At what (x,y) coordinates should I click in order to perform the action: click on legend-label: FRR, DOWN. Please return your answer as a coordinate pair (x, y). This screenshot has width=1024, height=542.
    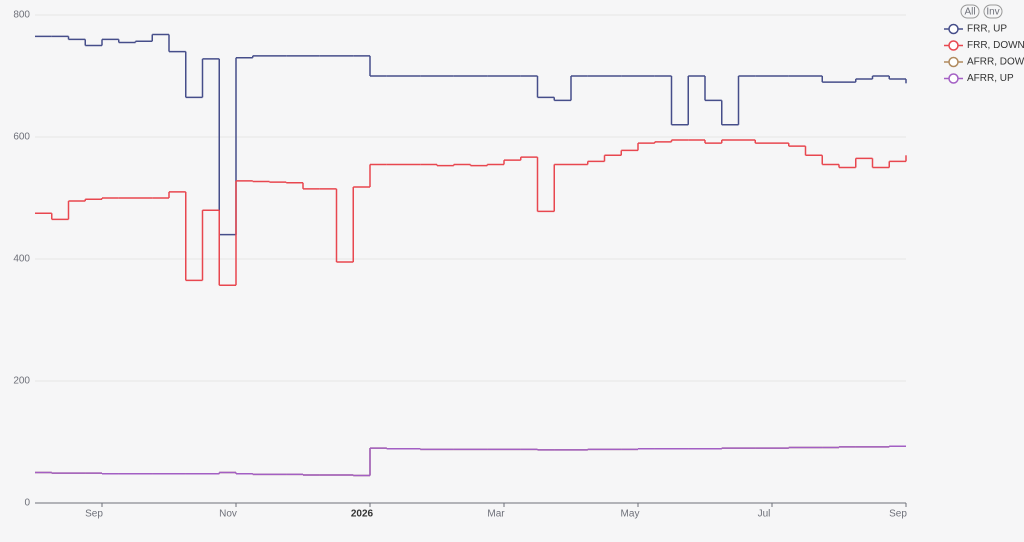
    Looking at the image, I should click on (995, 45).